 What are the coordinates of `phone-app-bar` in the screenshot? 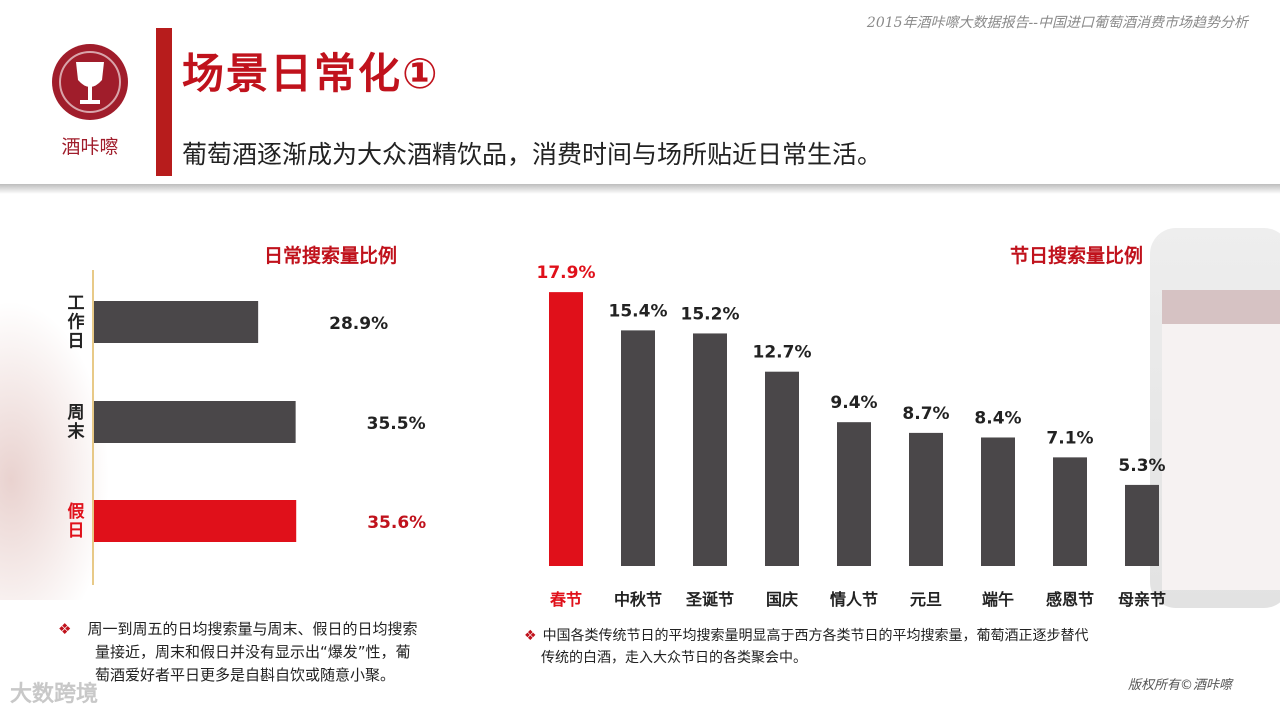 It's located at (1221, 307).